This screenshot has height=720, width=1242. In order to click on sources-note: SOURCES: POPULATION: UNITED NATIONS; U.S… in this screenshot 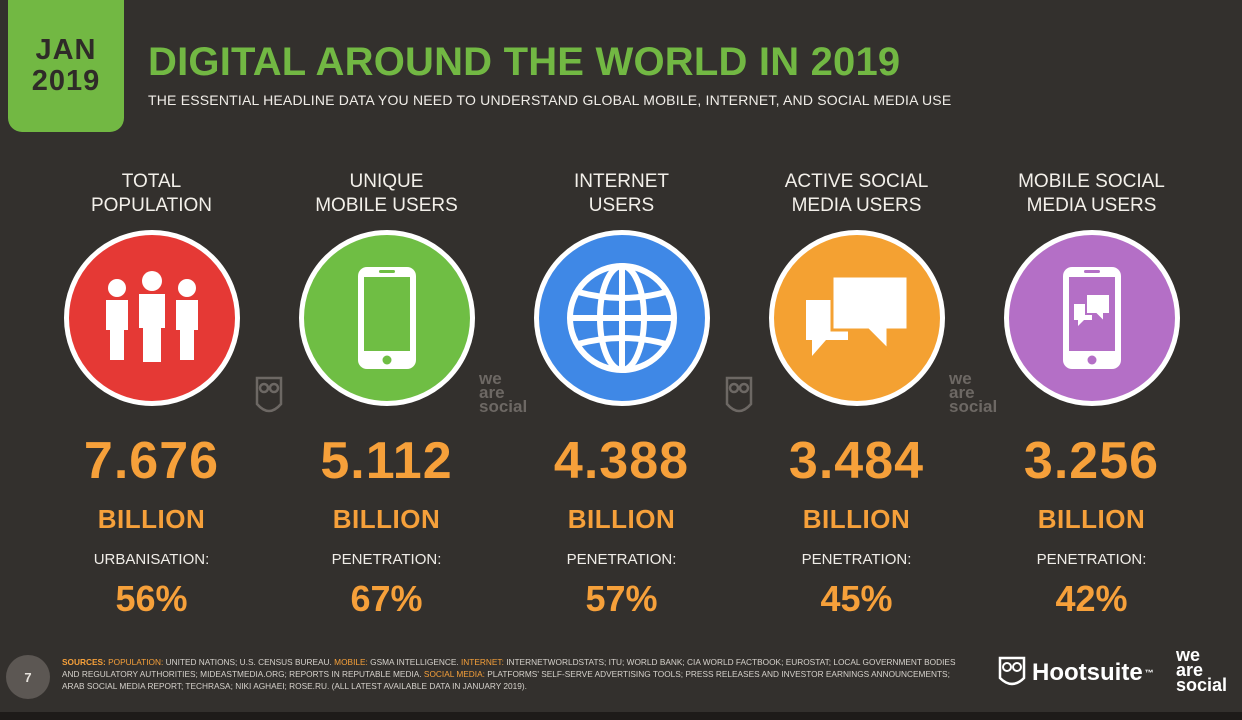, I will do `click(509, 674)`.